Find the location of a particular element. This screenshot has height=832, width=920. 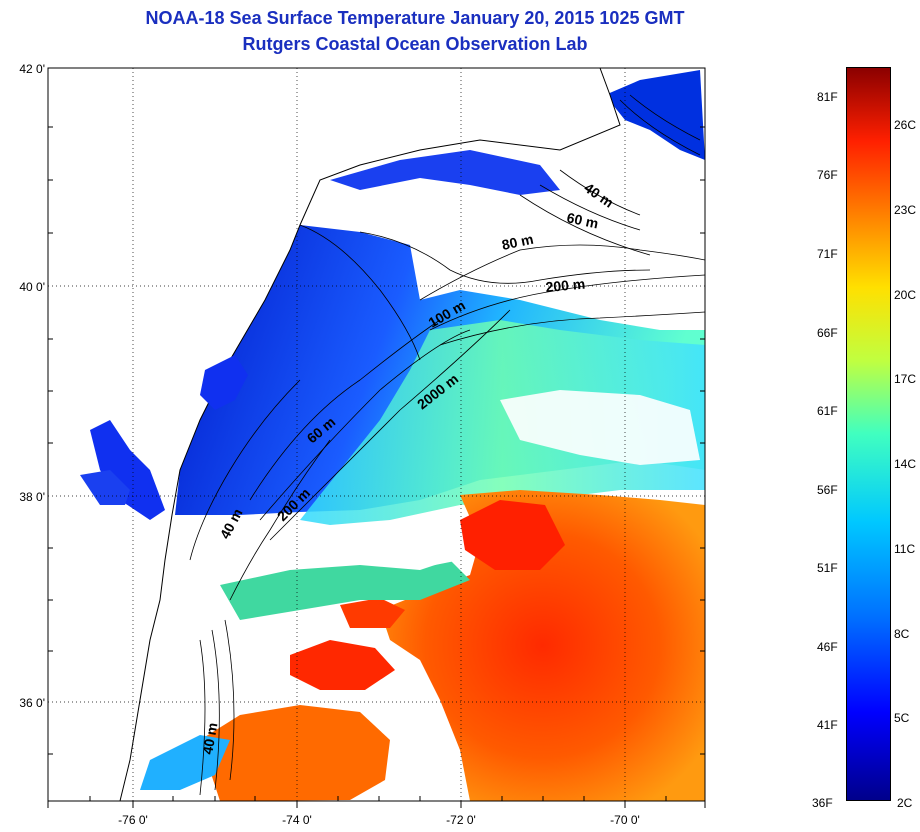

lat-label-36: 36 0' is located at coordinates (32, 703).